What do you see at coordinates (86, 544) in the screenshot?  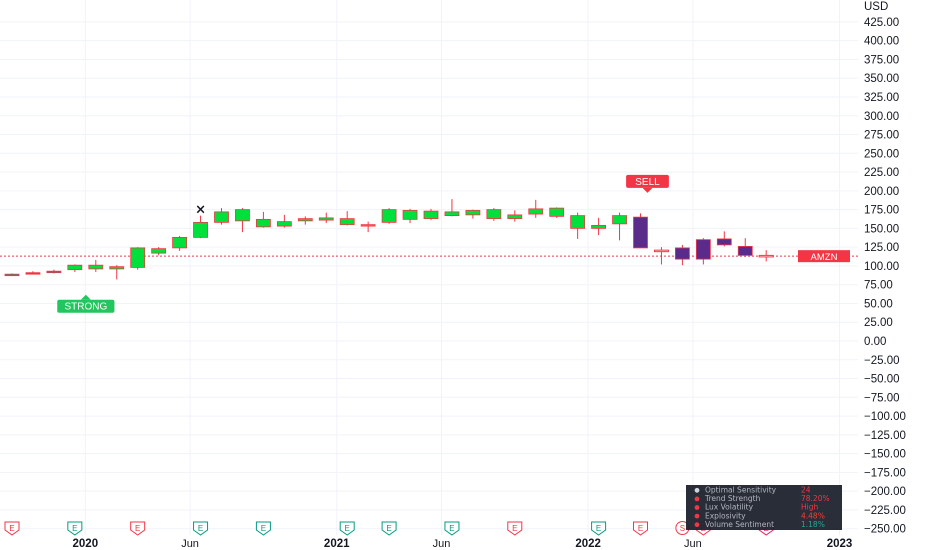 I see `x-tick-label: 2020` at bounding box center [86, 544].